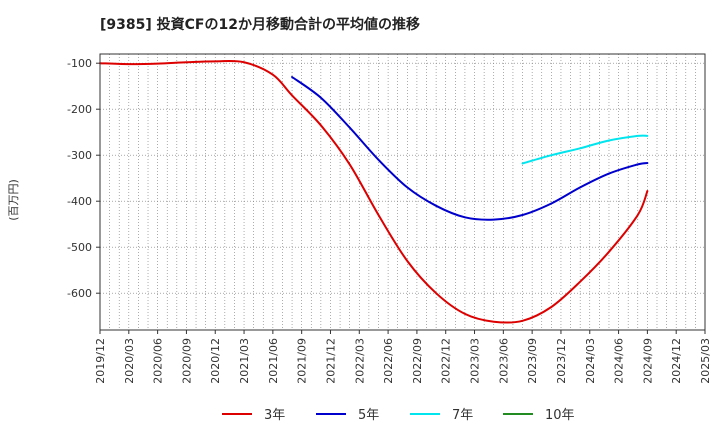  I want to click on x-tick-label: 2024/06, so click(619, 361).